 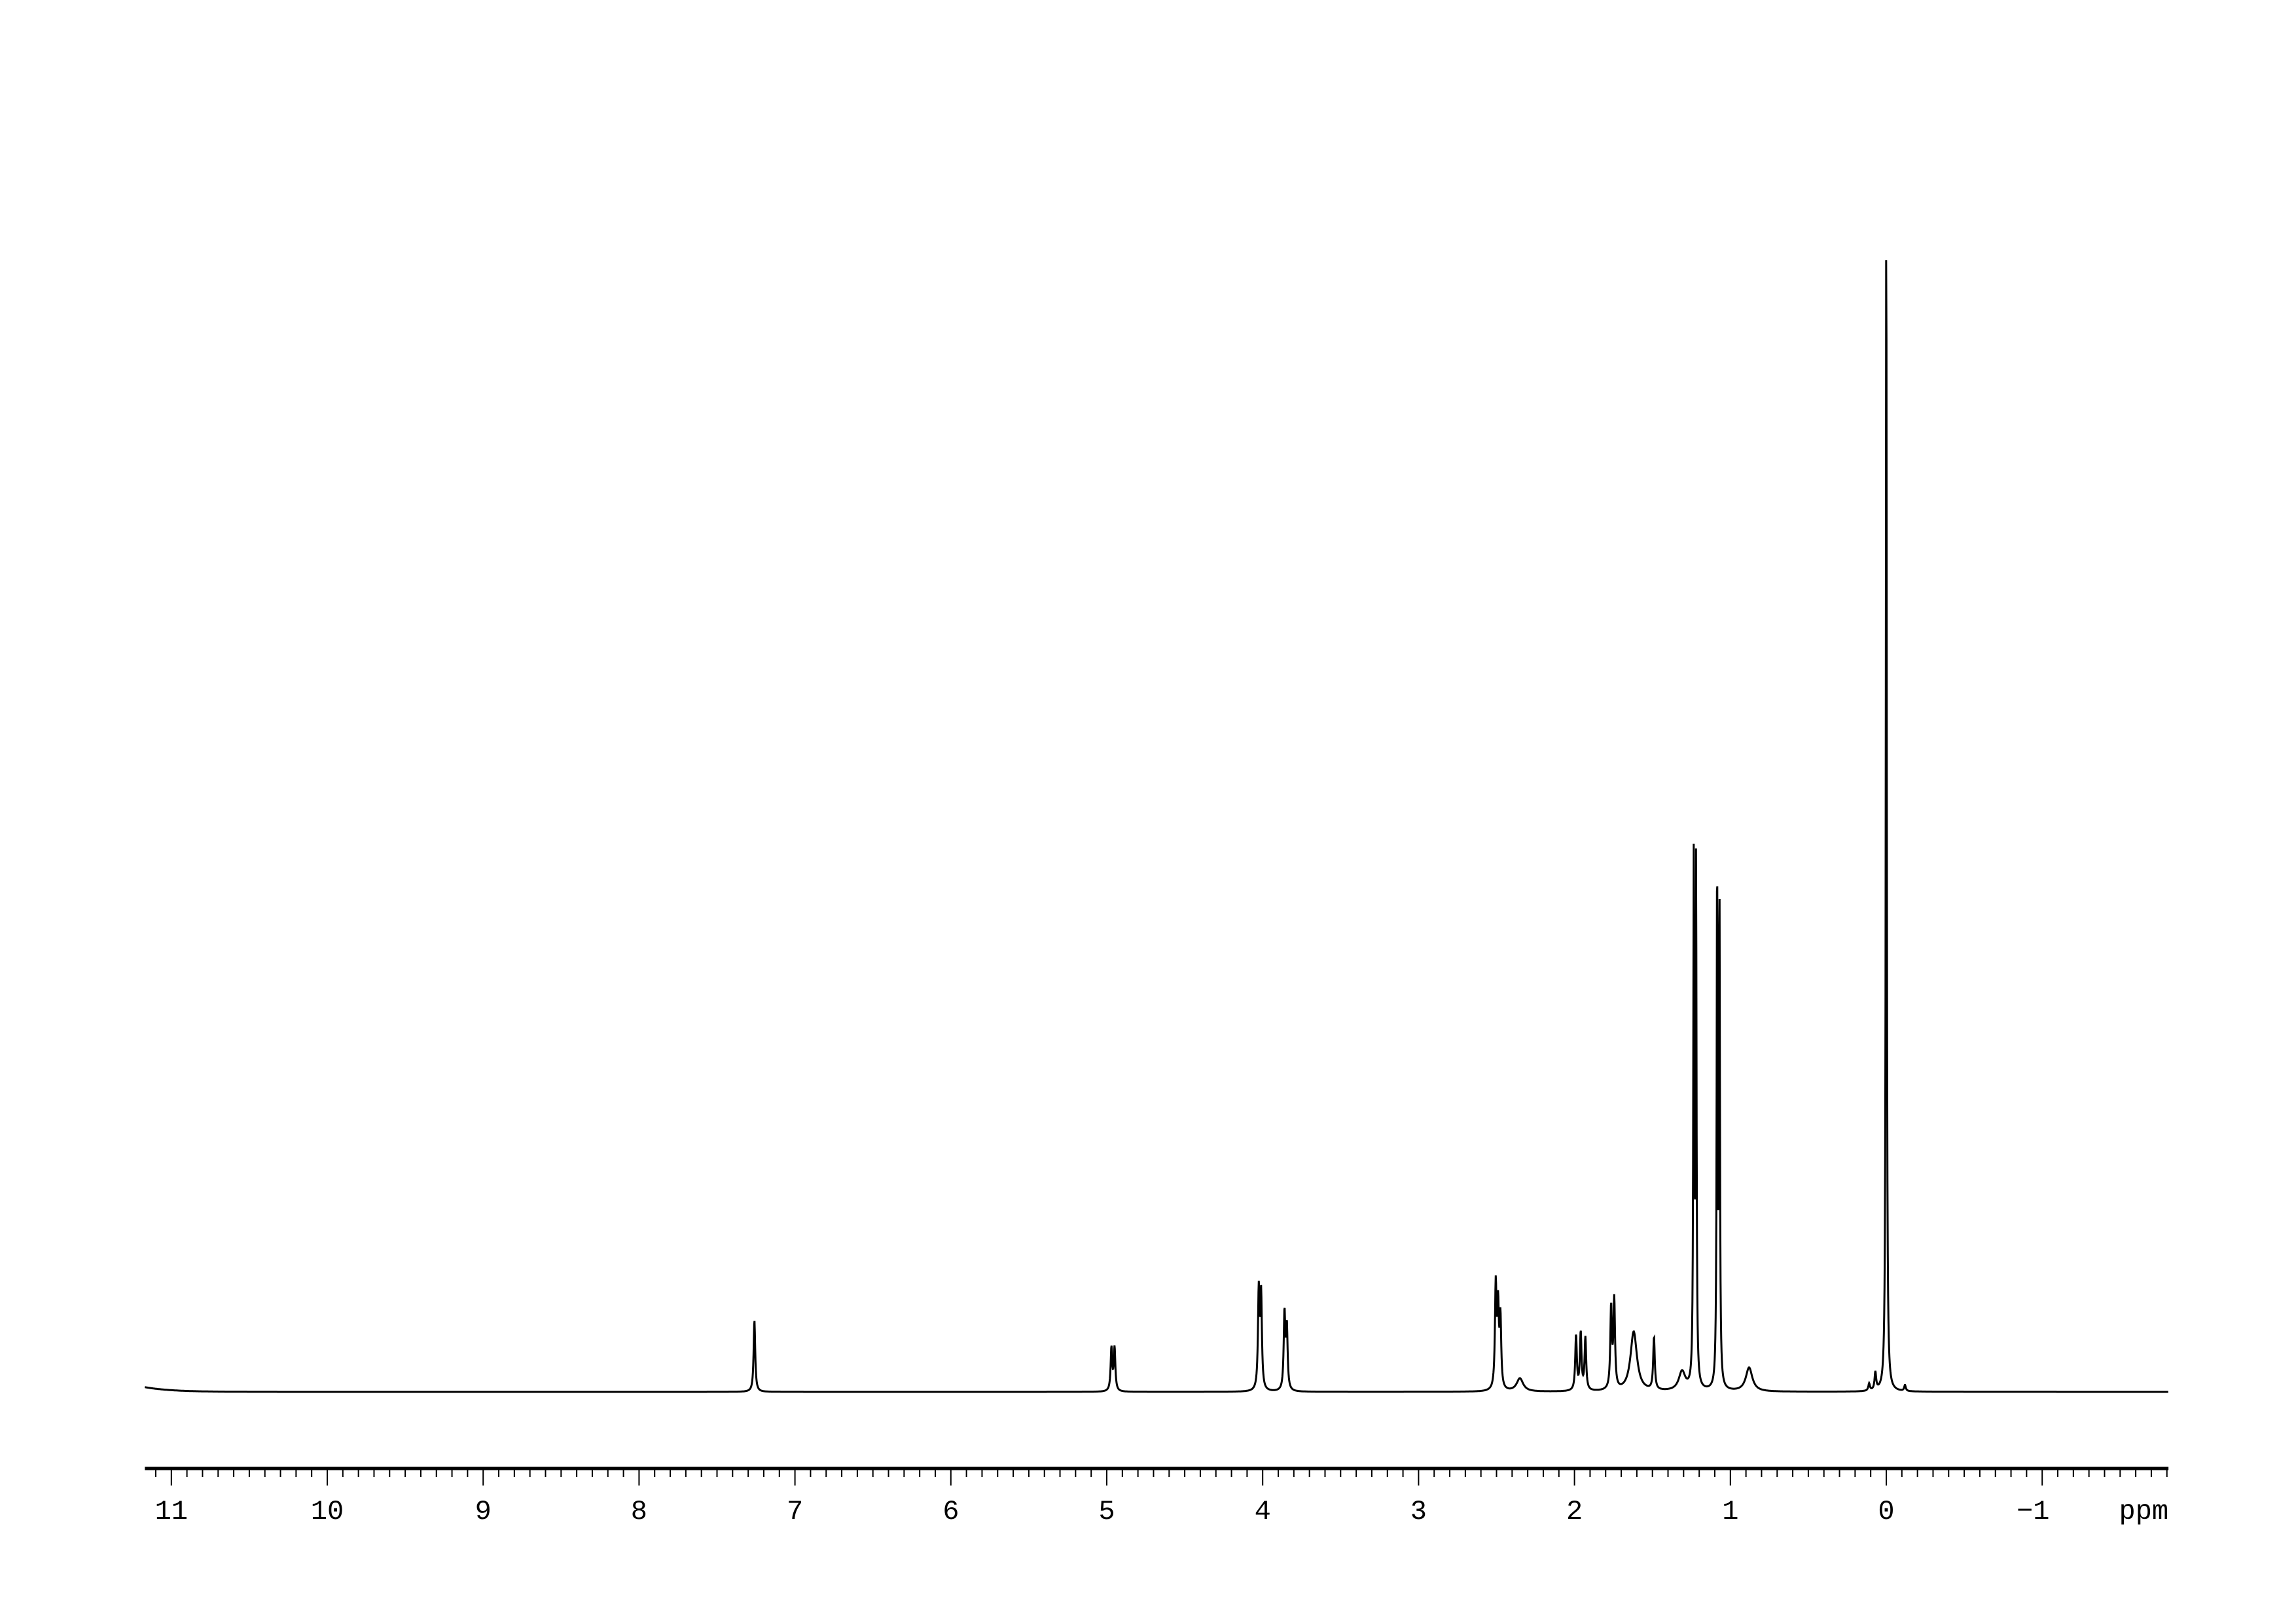 I want to click on tick-label: −1, so click(x=2033, y=1511).